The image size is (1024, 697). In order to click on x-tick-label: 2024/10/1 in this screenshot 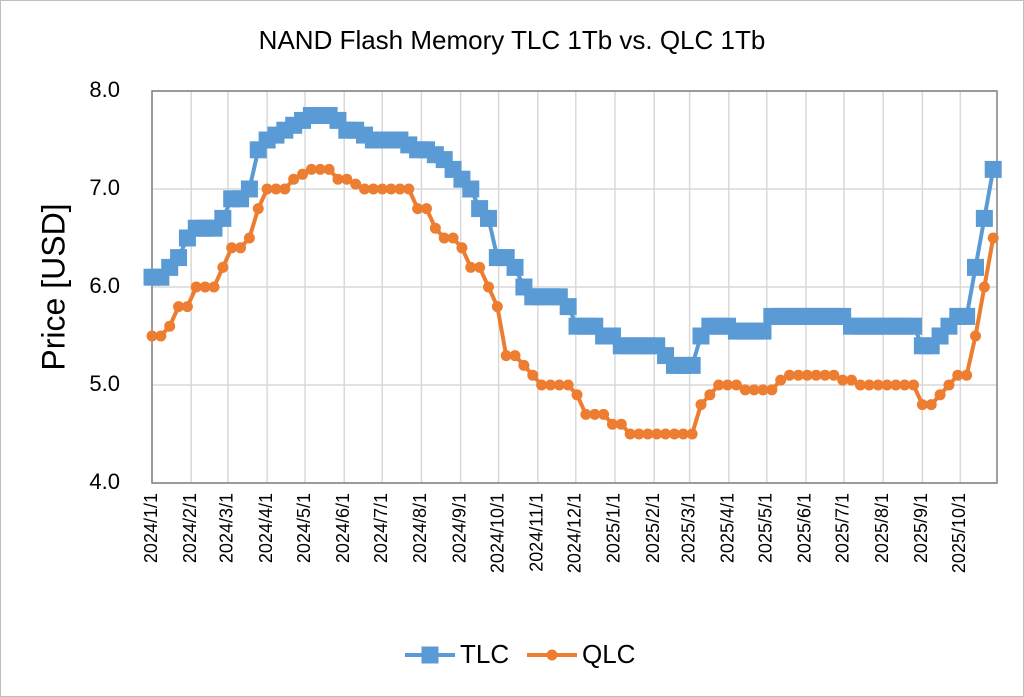, I will do `click(497, 533)`.